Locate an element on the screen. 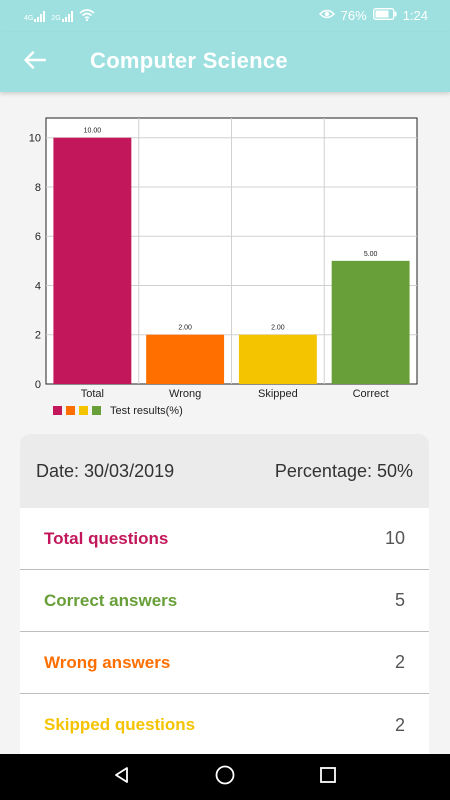 The height and width of the screenshot is (800, 450). y-tick-label: 0 is located at coordinates (38, 385).